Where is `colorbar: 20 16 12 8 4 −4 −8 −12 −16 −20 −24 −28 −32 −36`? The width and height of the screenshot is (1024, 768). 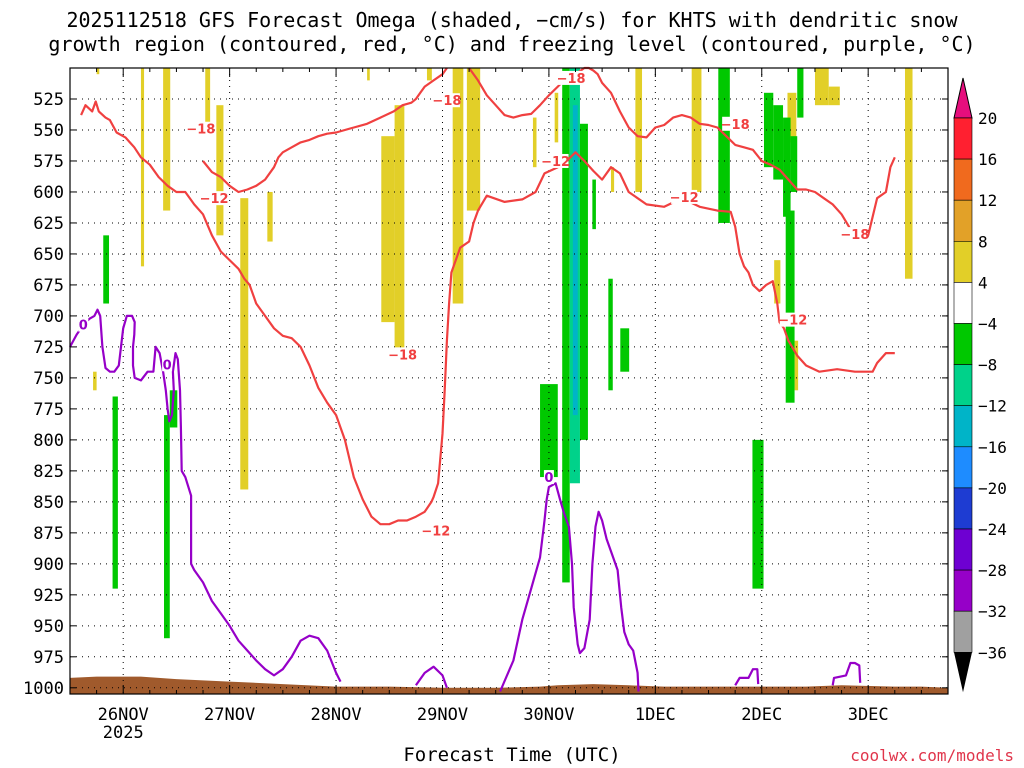
colorbar: 20 16 12 8 4 −4 −8 −12 −16 −20 −24 −28 −32 −36 is located at coordinates (980, 385).